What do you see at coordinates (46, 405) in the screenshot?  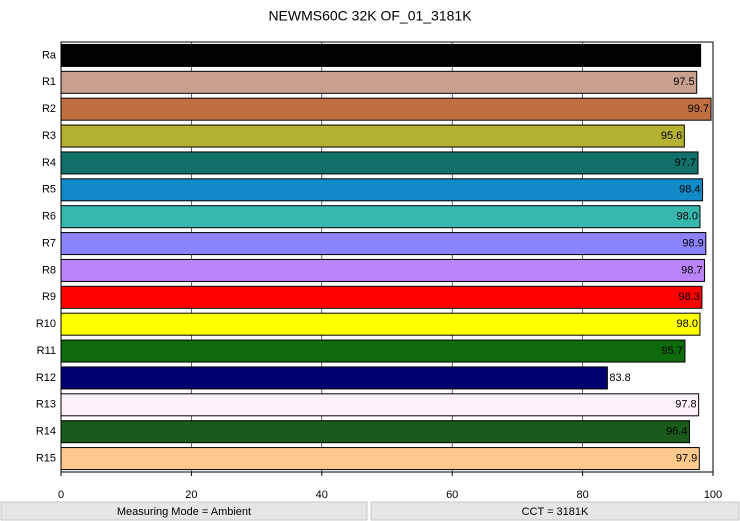 I see `y-tick-label: R13` at bounding box center [46, 405].